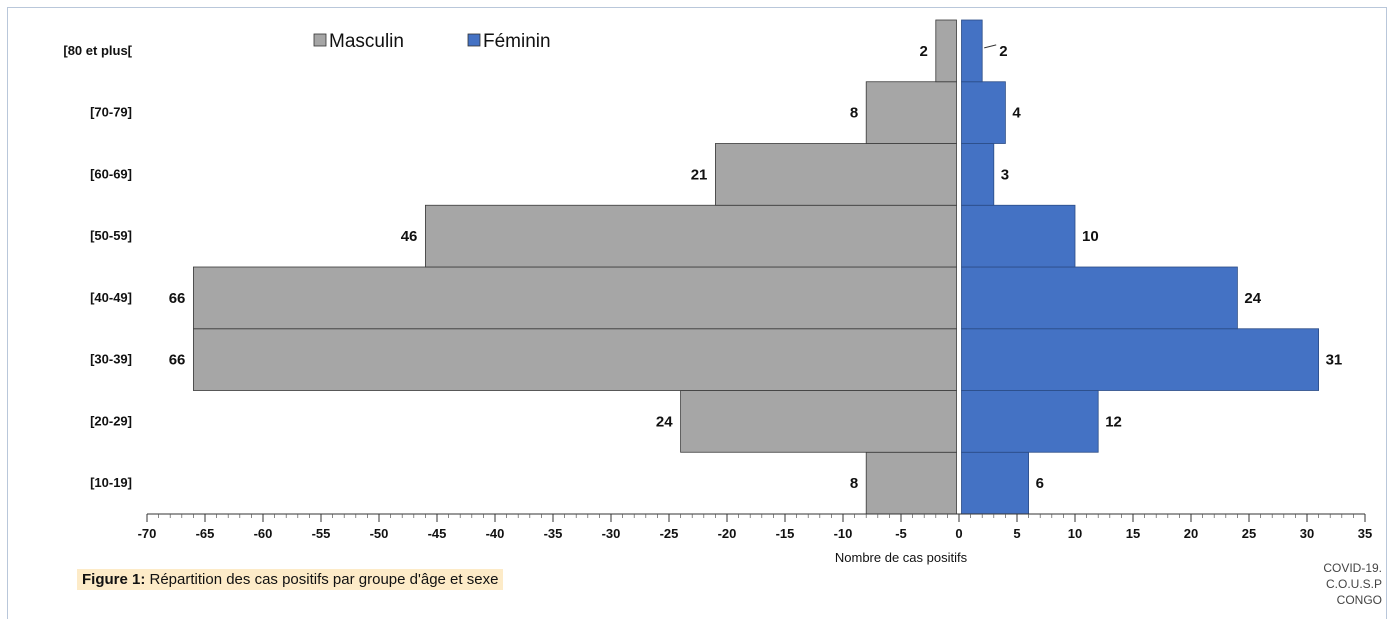 The image size is (1394, 619). What do you see at coordinates (205, 533) in the screenshot?
I see `x-tick-label-1: -65` at bounding box center [205, 533].